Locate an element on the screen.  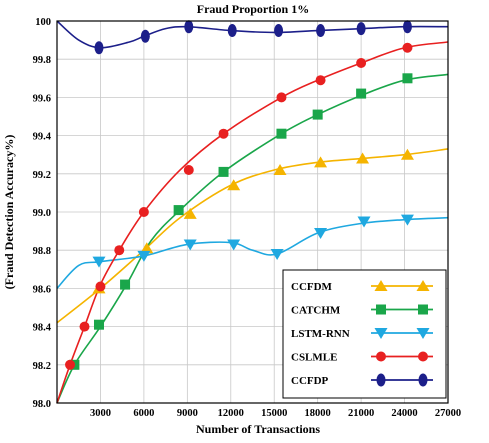
legend-label: LSTM-RNN is located at coordinates (320, 334).